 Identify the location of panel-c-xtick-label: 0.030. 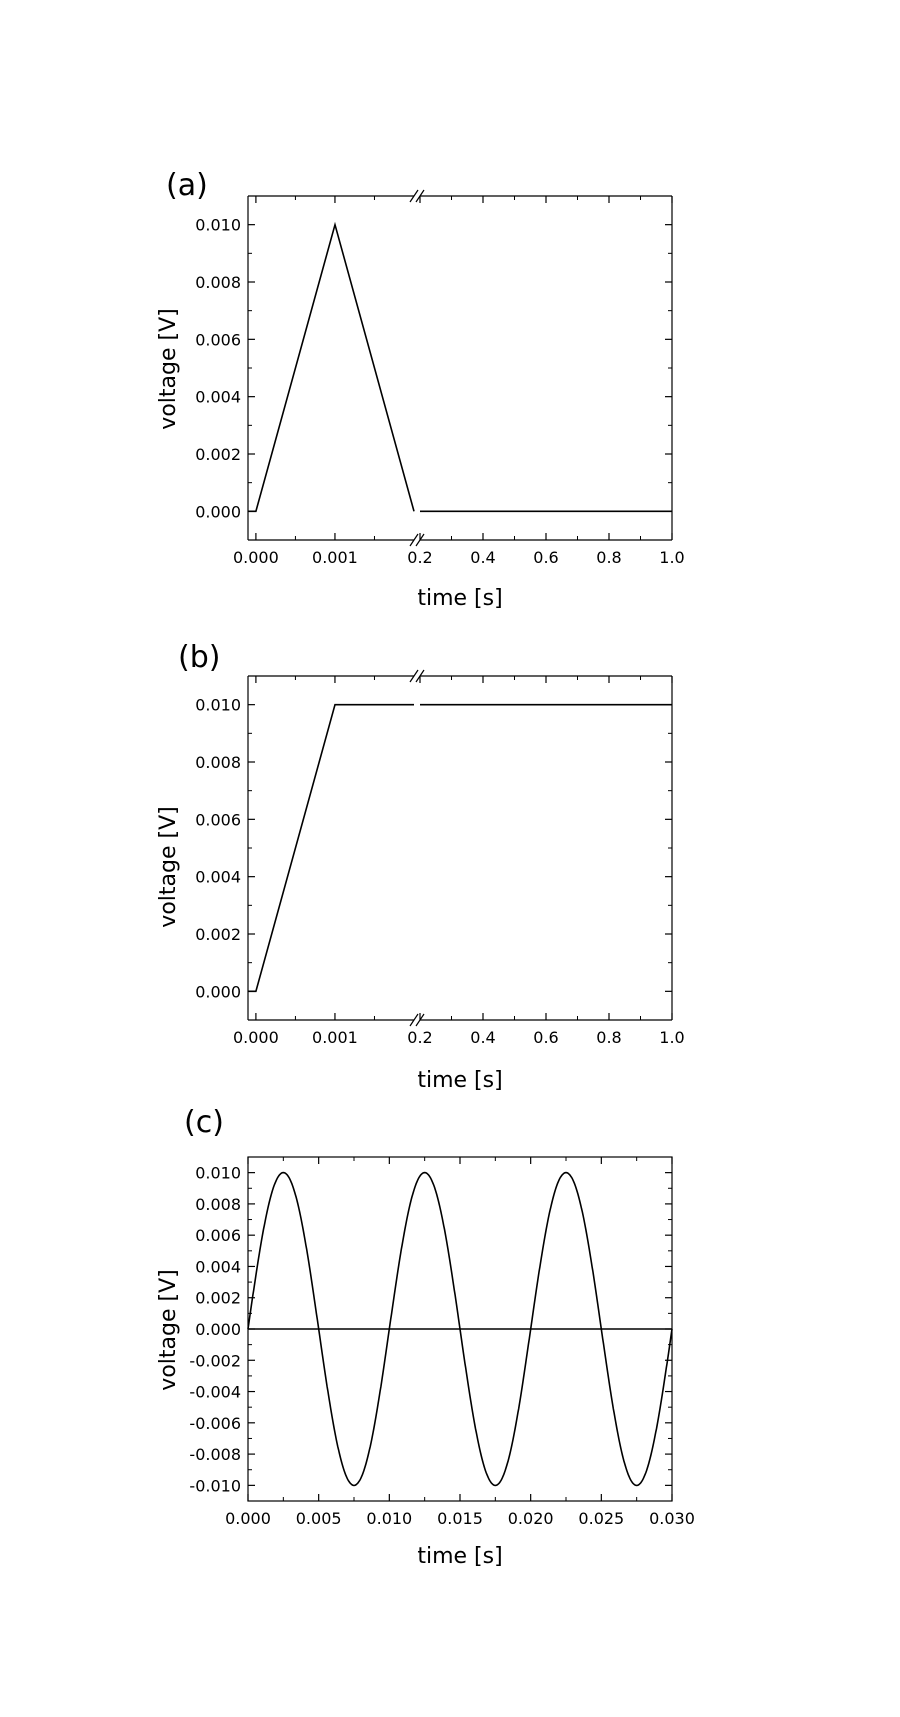
(672, 1518).